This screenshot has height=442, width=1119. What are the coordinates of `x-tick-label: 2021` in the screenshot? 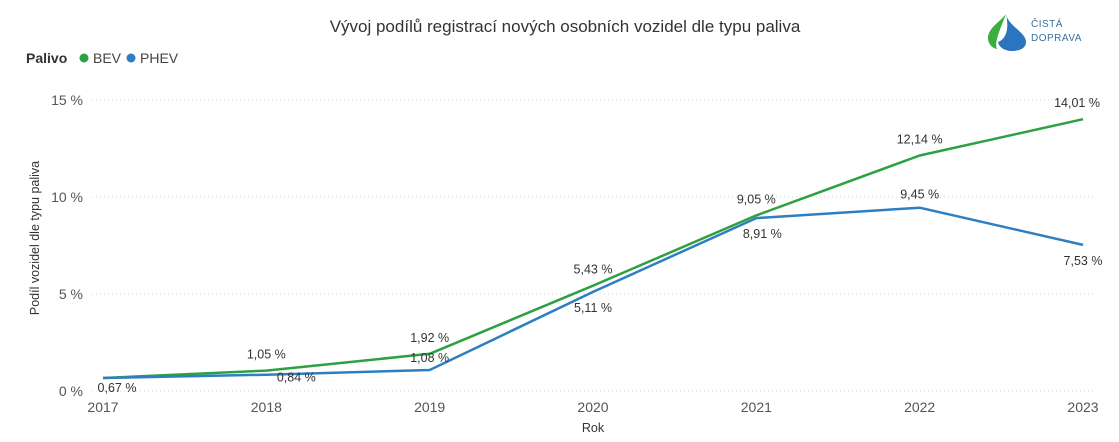 It's located at (756, 407).